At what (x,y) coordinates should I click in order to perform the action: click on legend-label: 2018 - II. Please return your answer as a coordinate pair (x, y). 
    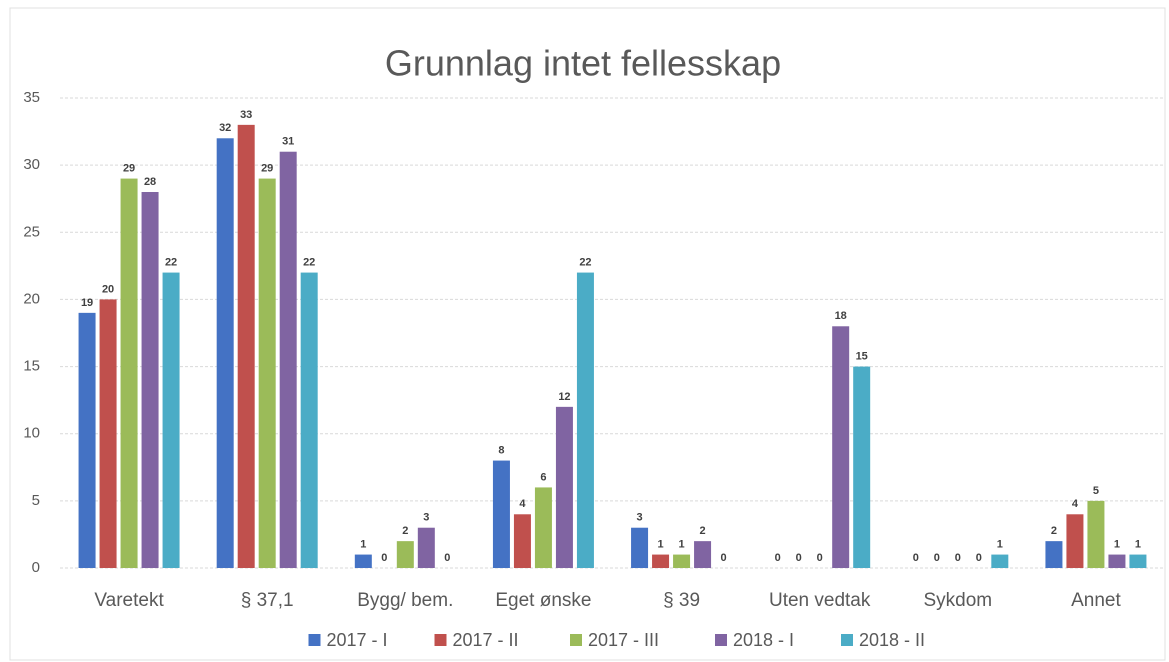
    Looking at the image, I should click on (892, 640).